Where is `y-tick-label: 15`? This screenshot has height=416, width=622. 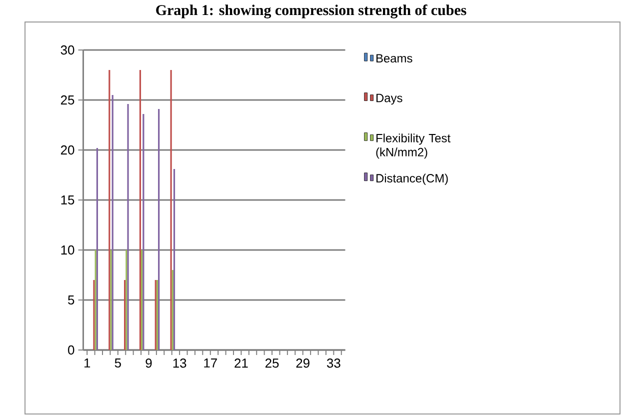 y-tick-label: 15 is located at coordinates (67, 200).